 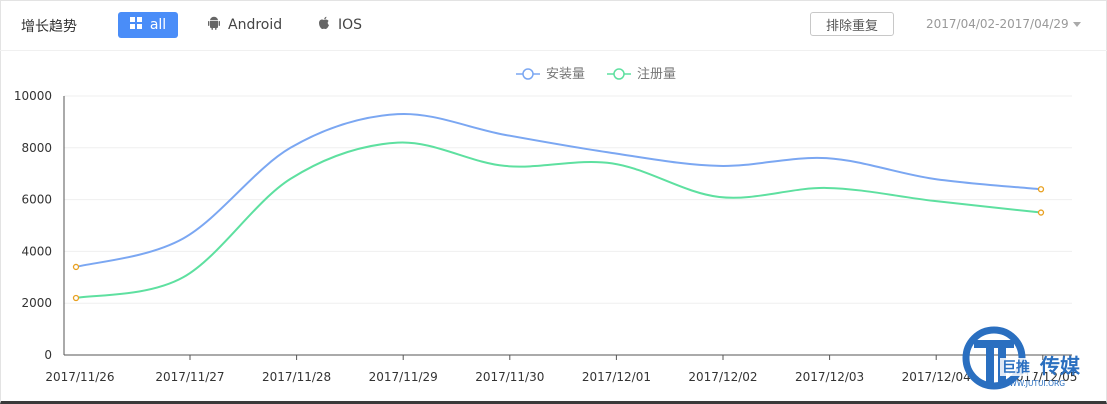 I want to click on y-tick-label: 4000, so click(x=36, y=251).